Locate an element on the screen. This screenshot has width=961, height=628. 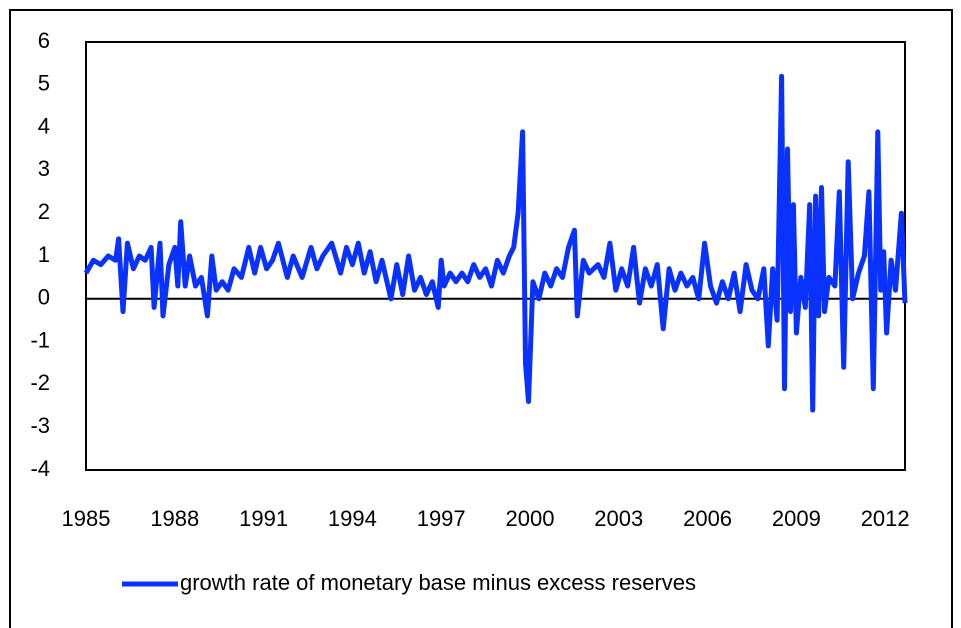
x-tick-label: 1997 is located at coordinates (441, 518).